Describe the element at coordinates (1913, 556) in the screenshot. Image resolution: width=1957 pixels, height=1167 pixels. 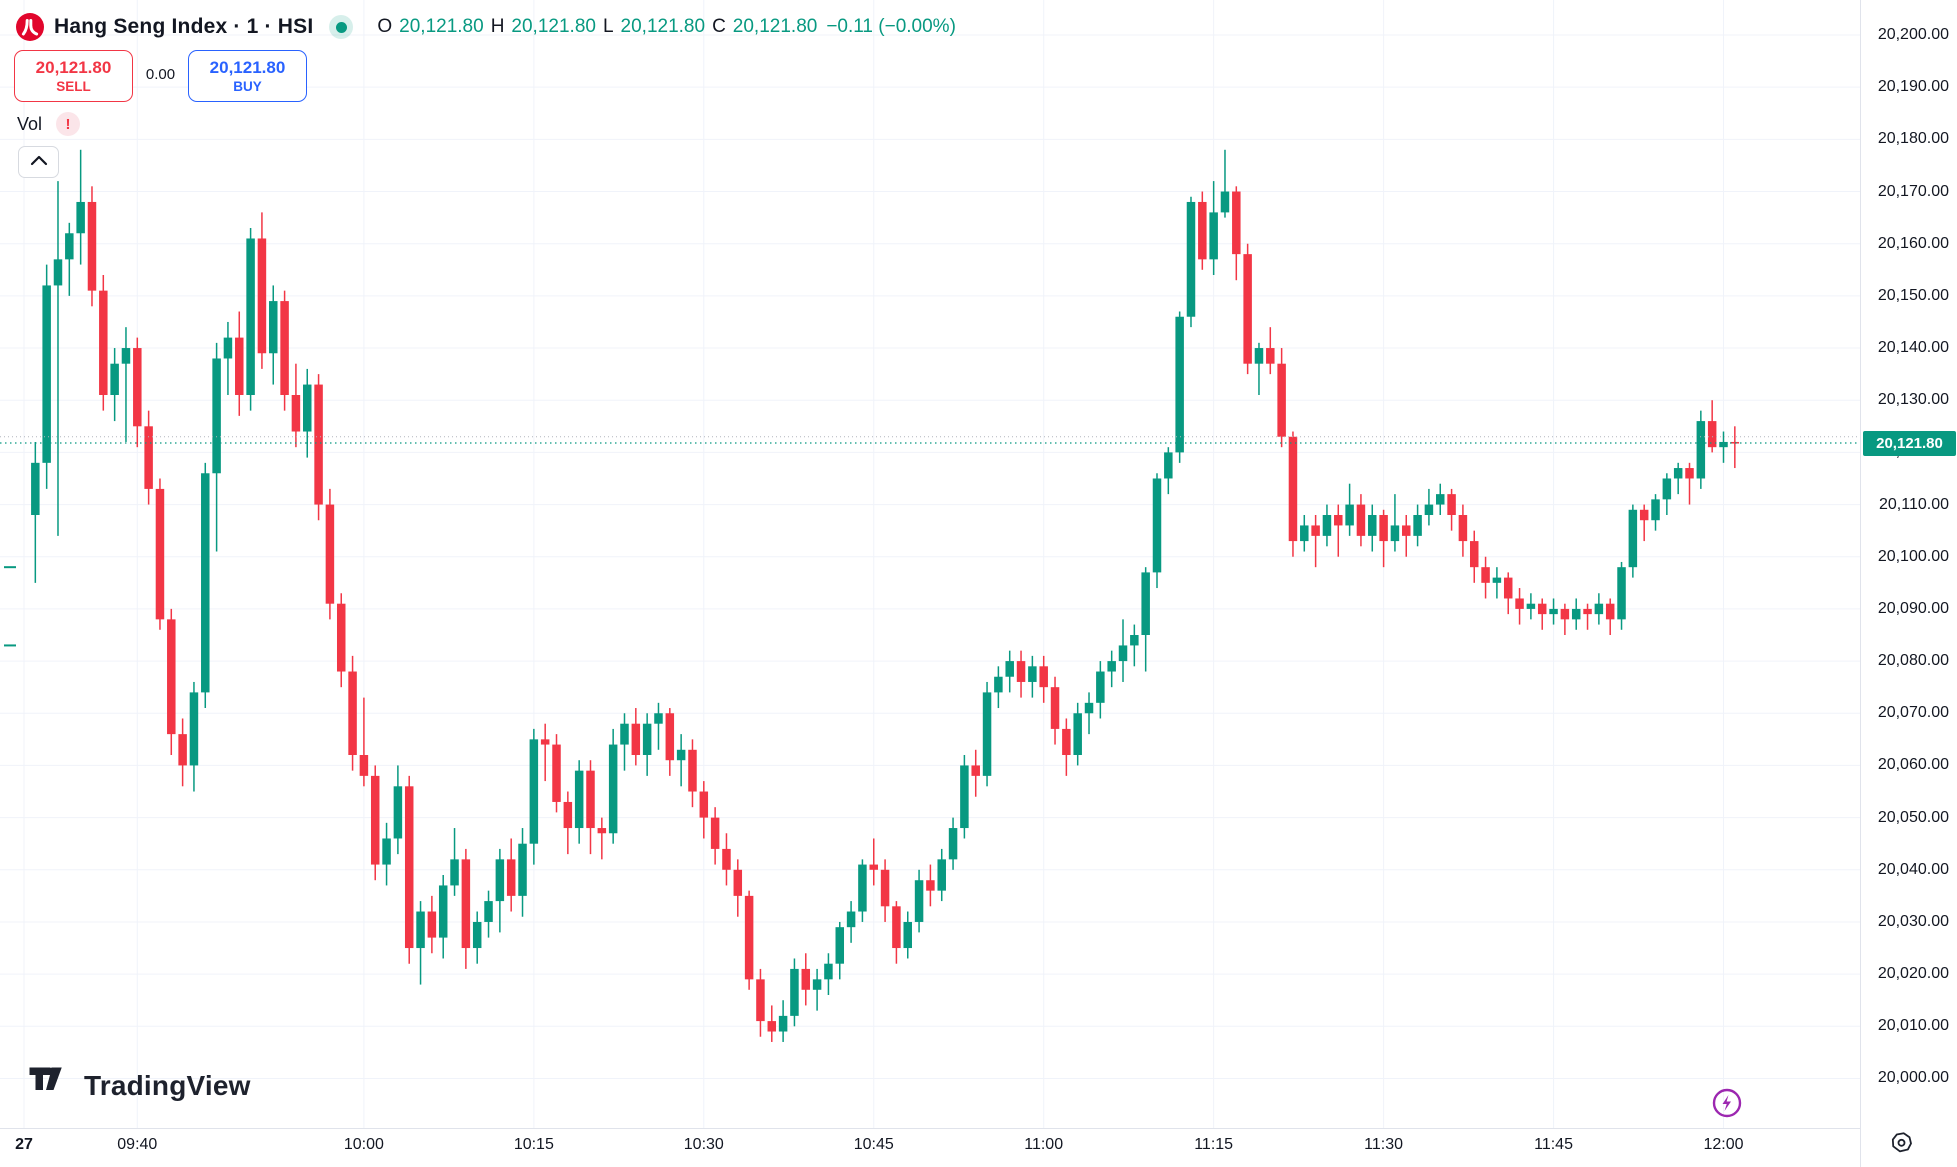
I see `price-axis-label: 20,100.00` at that location.